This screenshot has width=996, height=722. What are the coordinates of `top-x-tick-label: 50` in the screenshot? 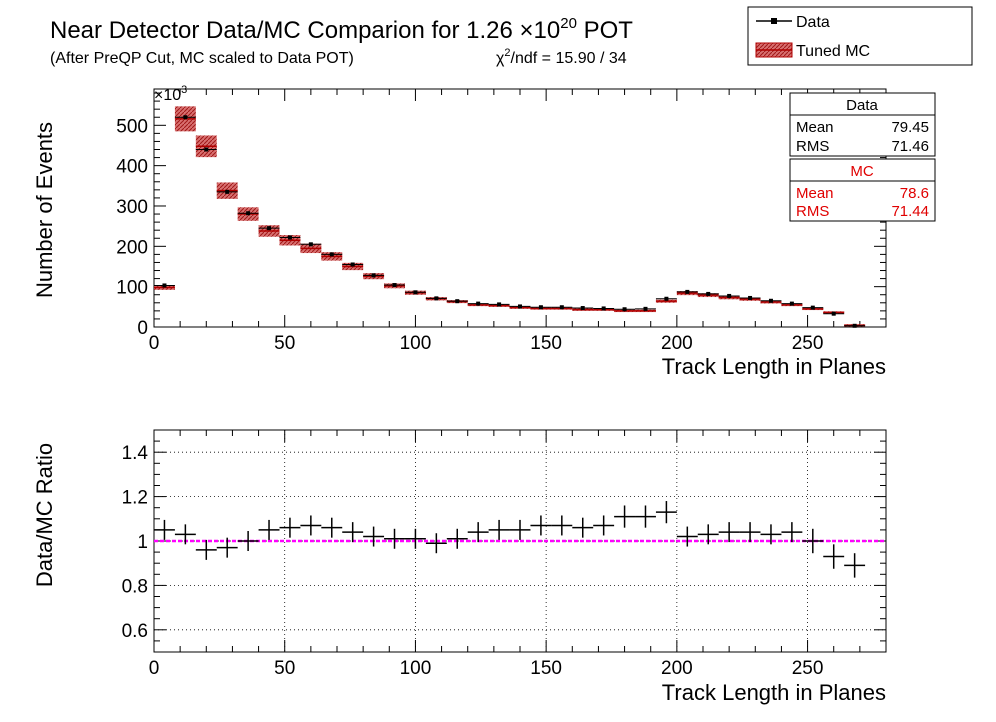 It's located at (284, 343).